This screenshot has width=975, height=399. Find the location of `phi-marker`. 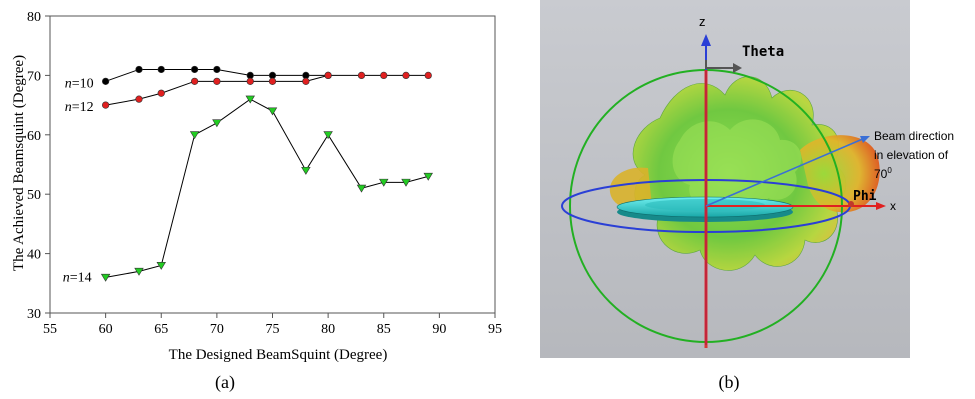

phi-marker is located at coordinates (851, 204).